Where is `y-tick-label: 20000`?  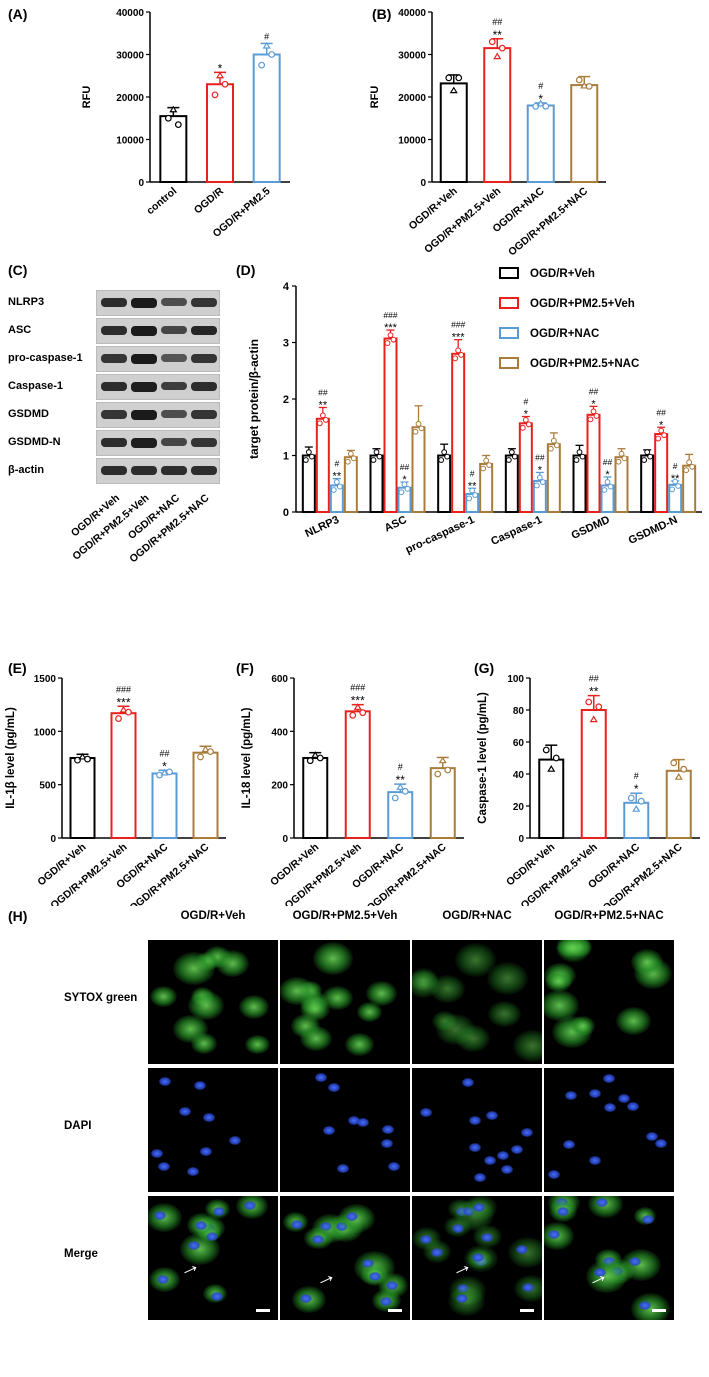
y-tick-label: 20000 is located at coordinates (130, 98).